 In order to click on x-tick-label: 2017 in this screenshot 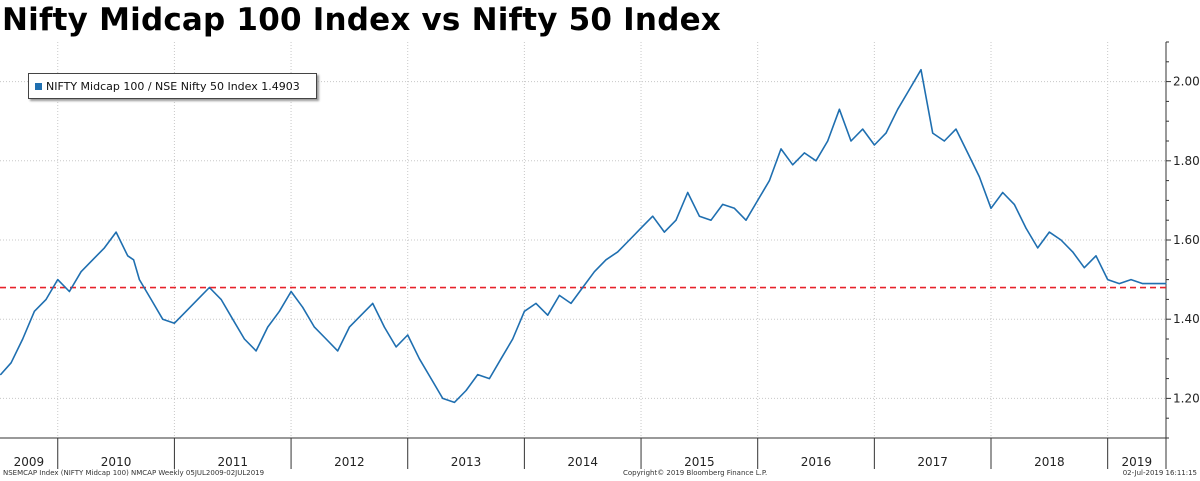, I will do `click(932, 462)`.